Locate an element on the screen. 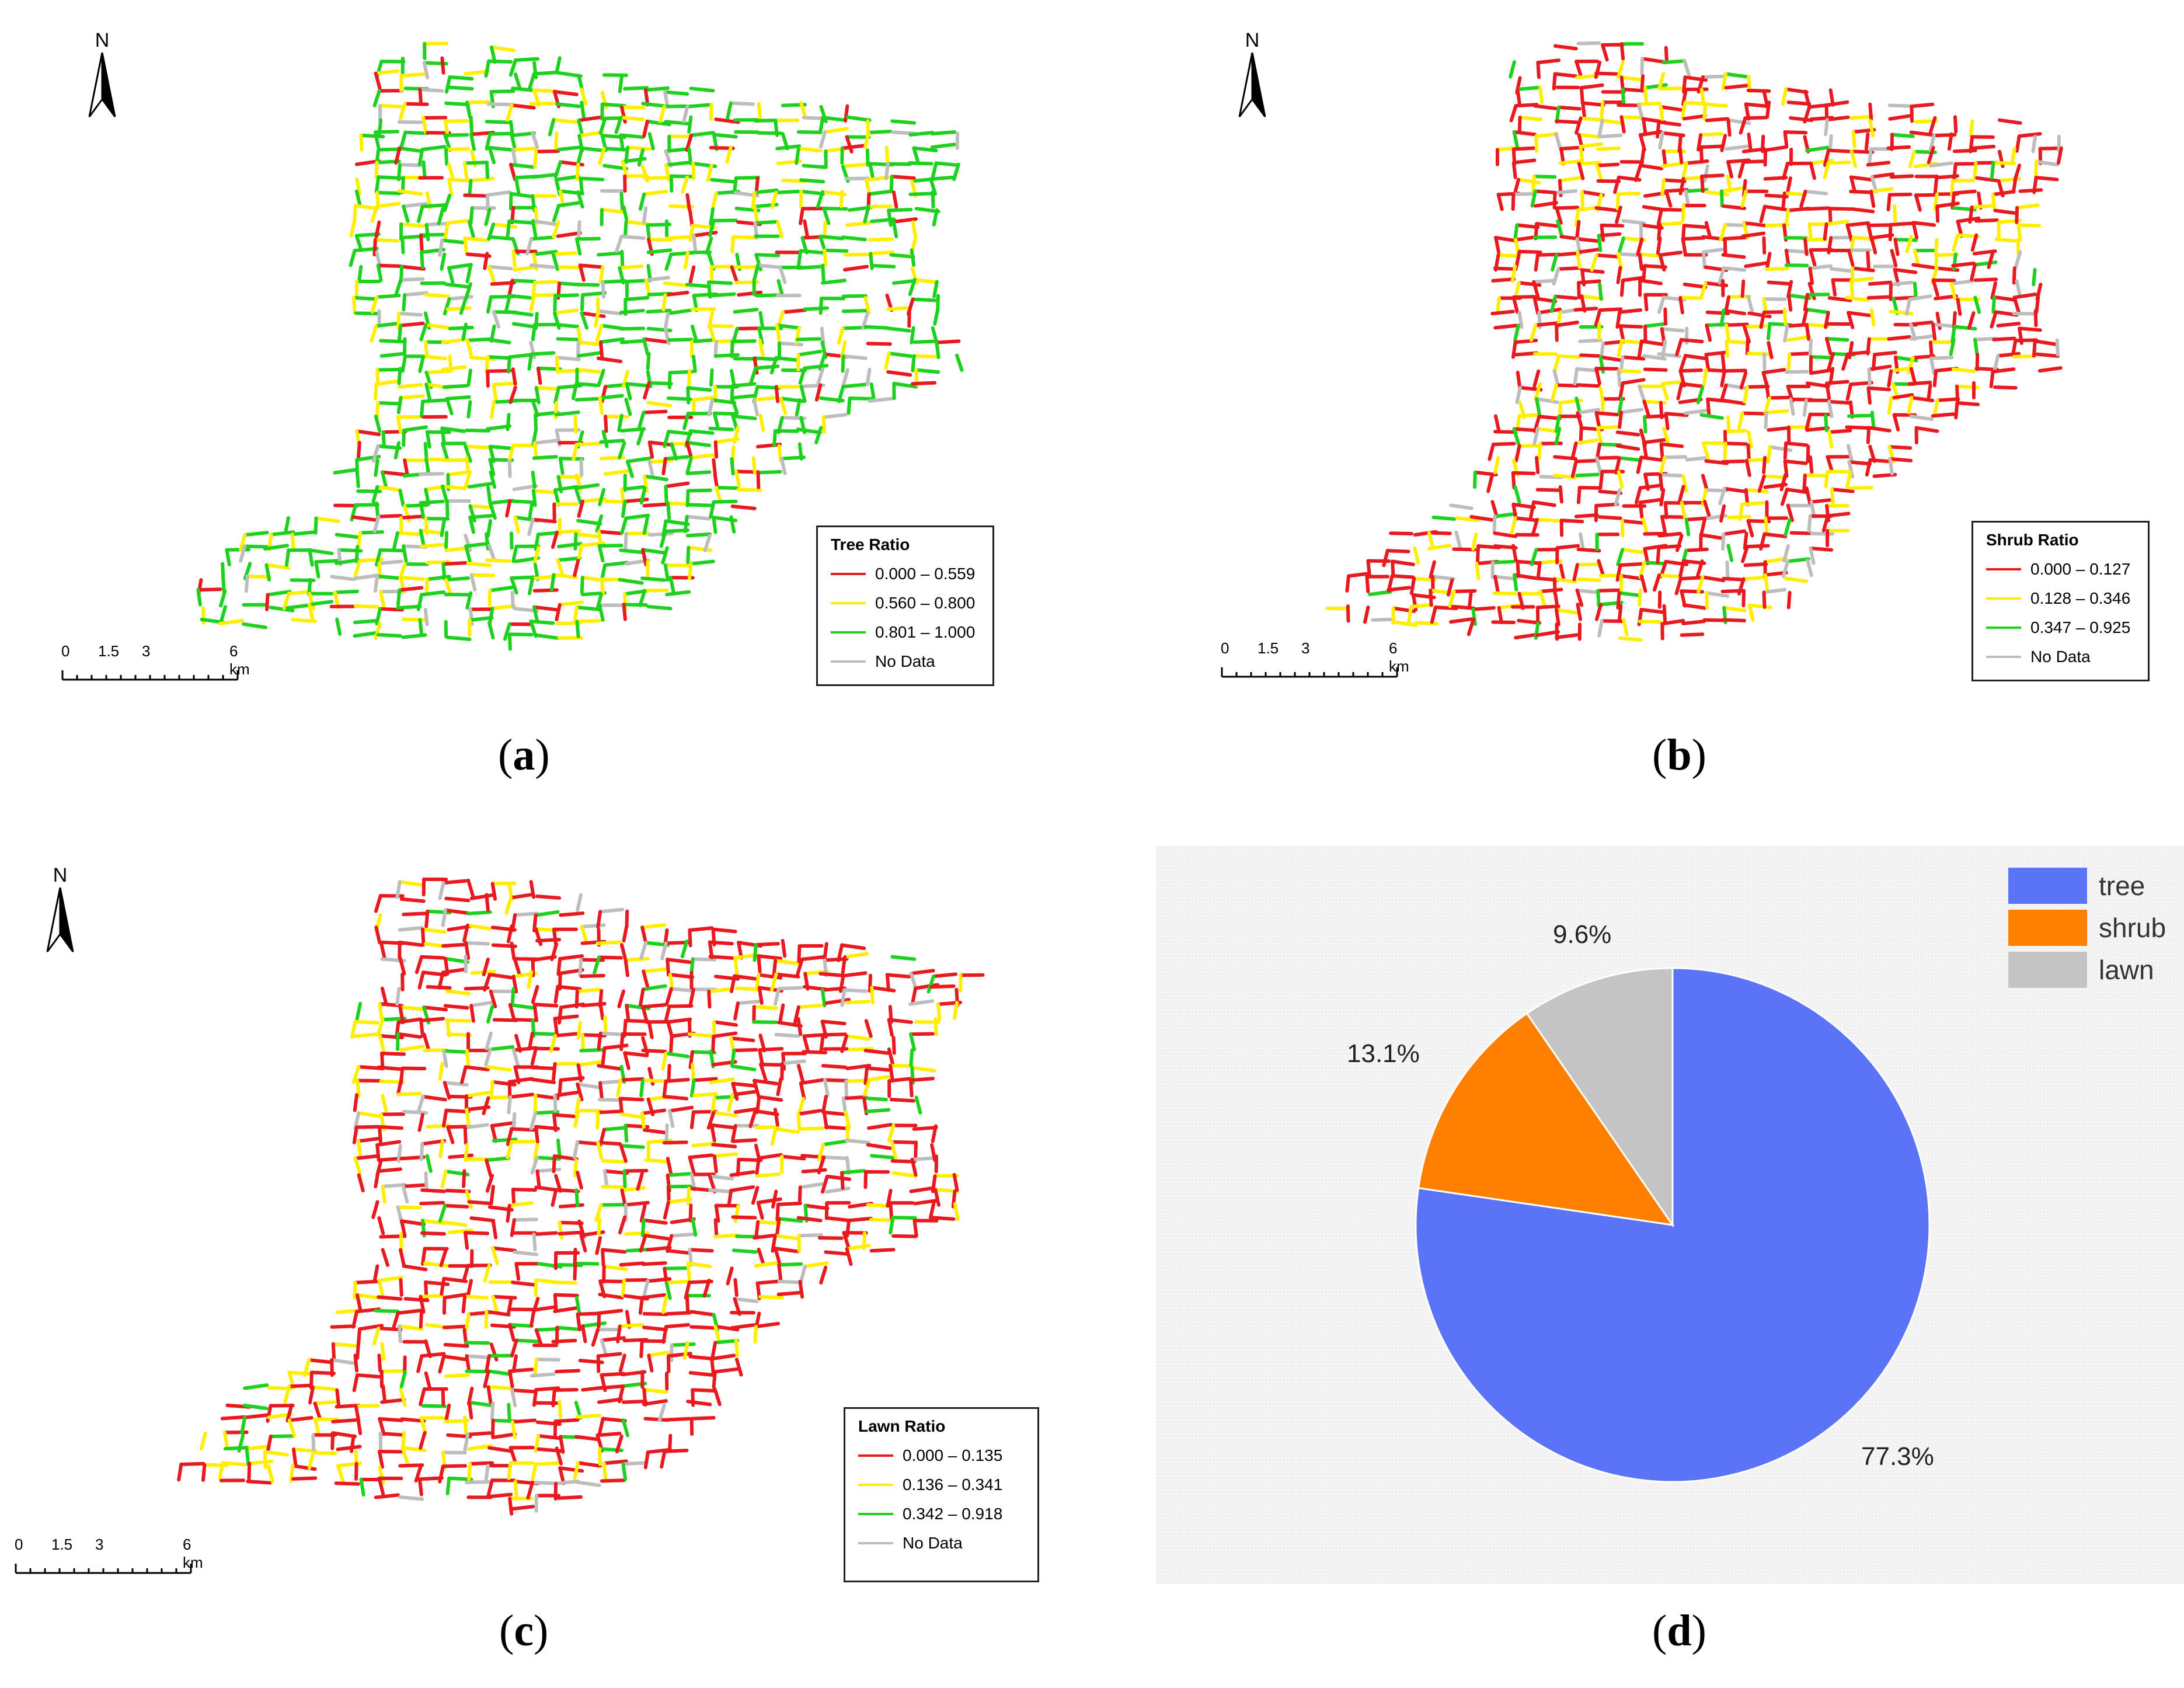  north-label: N is located at coordinates (60, 875).